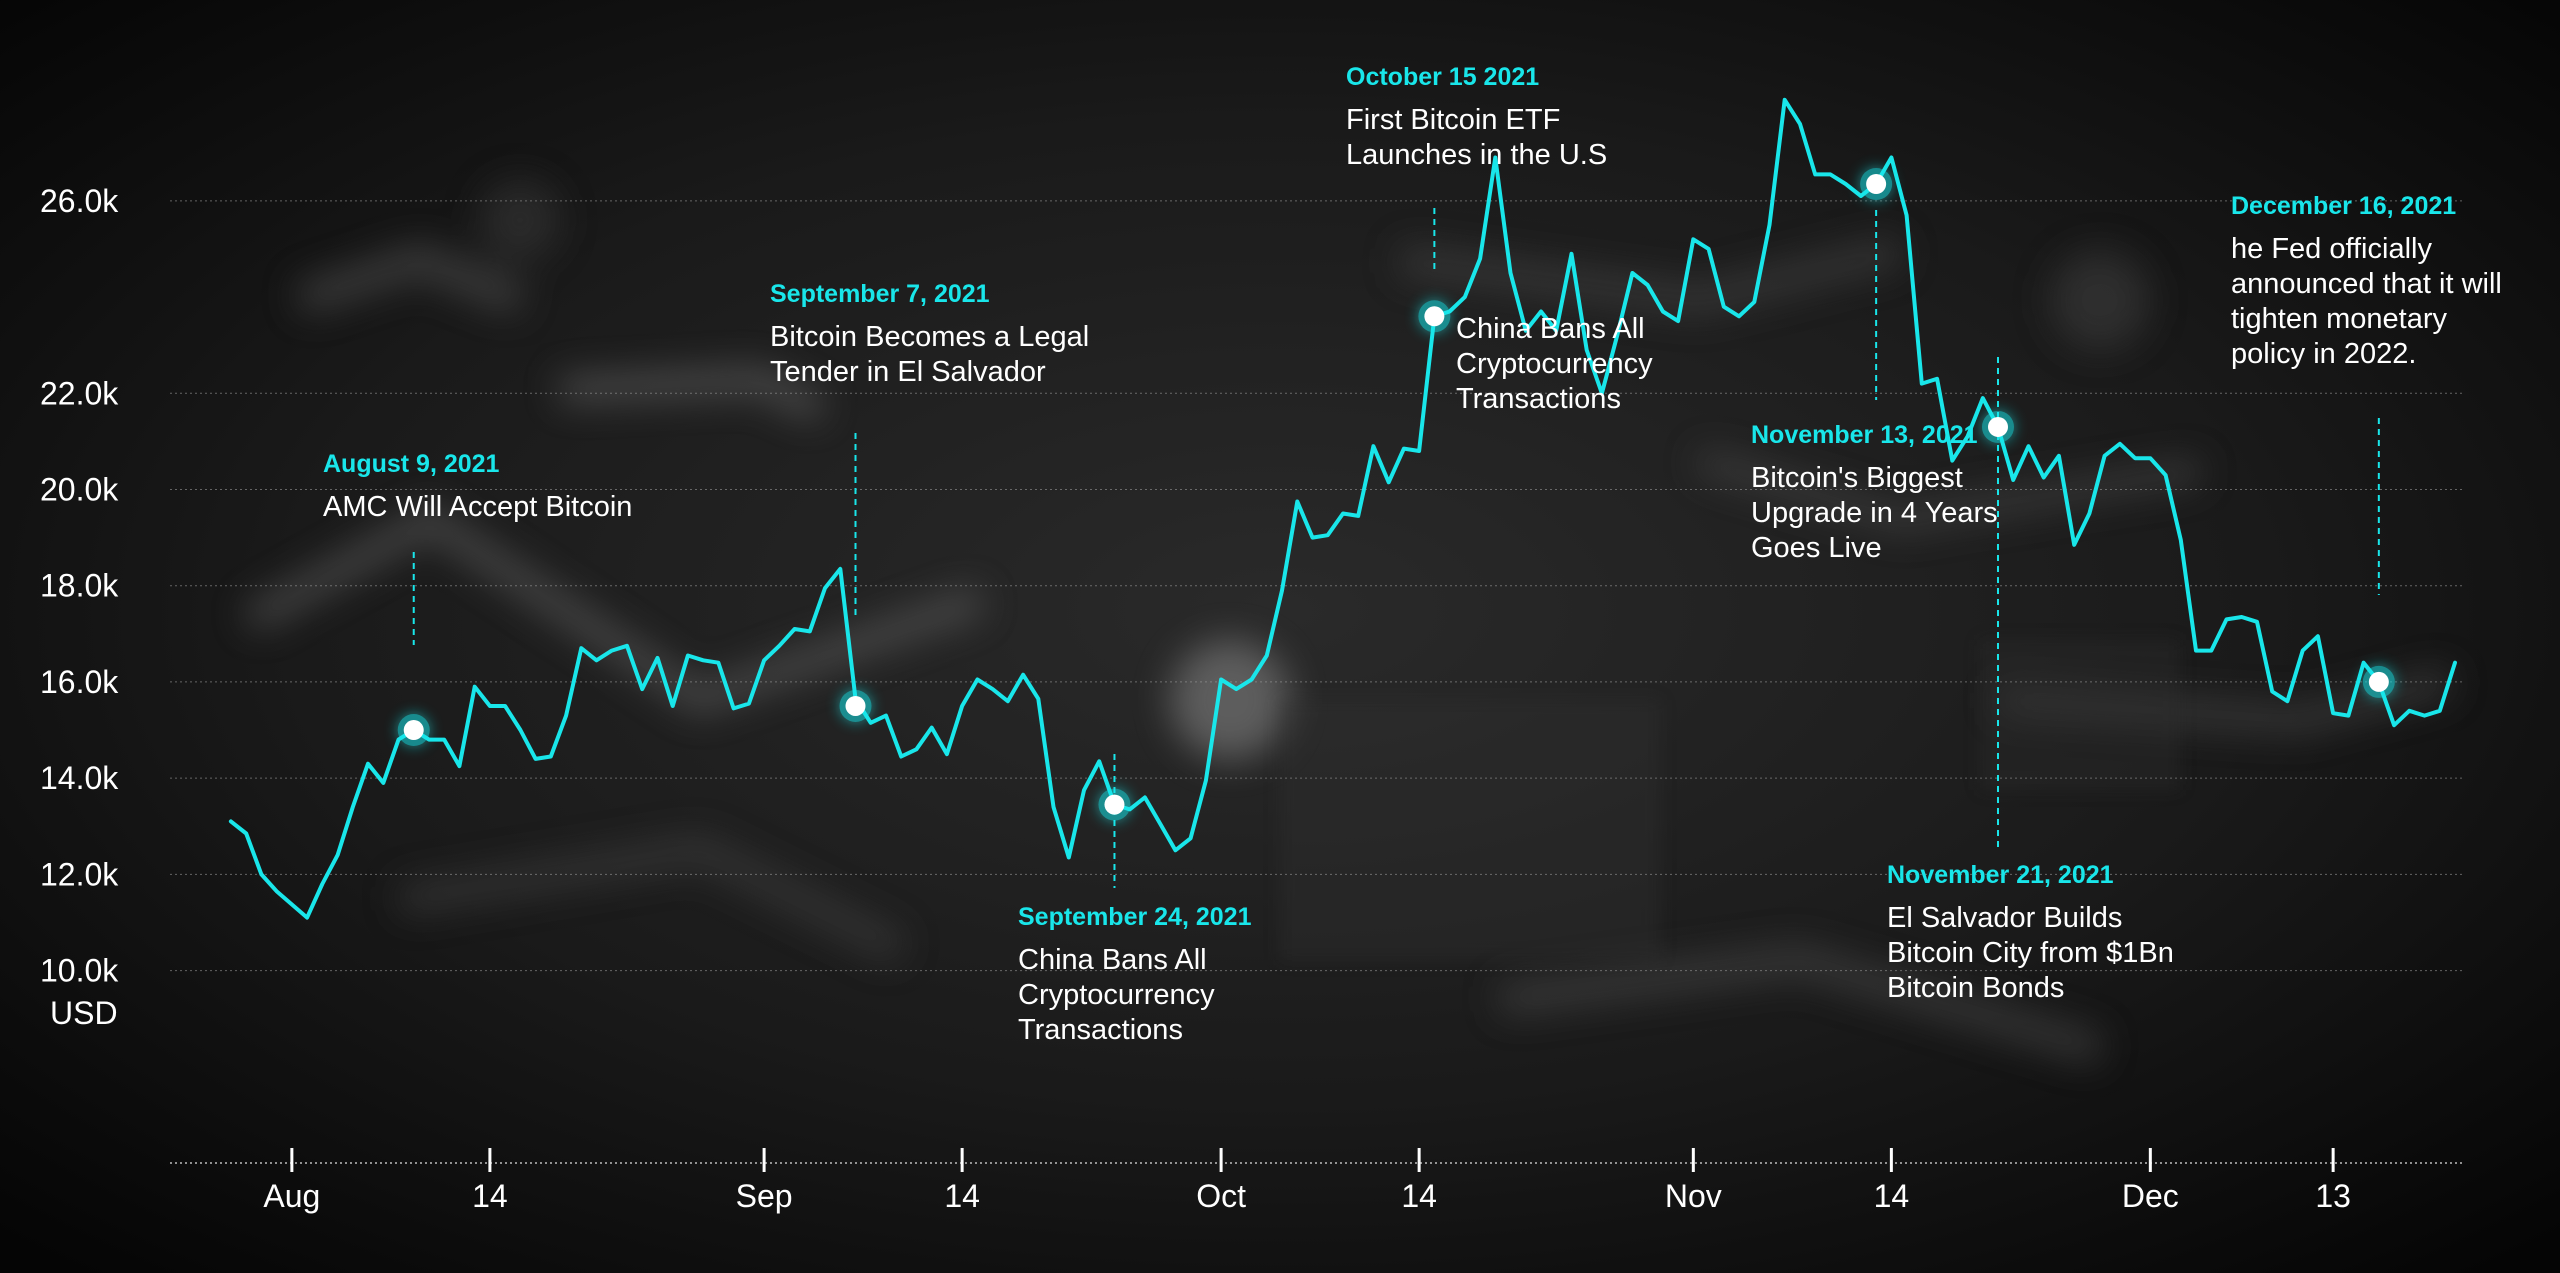  I want to click on x-tick-label: Sep, so click(764, 1196).